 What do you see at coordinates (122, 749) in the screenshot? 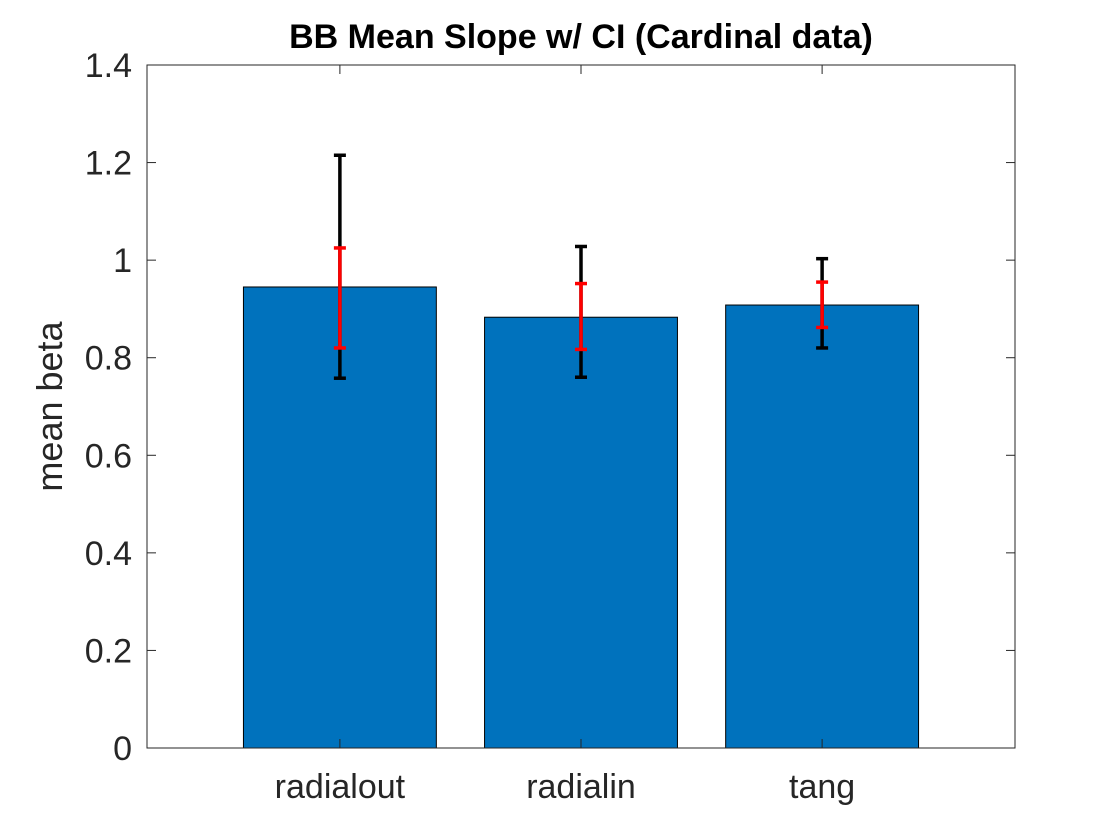
I see `y-tick-label: 0` at bounding box center [122, 749].